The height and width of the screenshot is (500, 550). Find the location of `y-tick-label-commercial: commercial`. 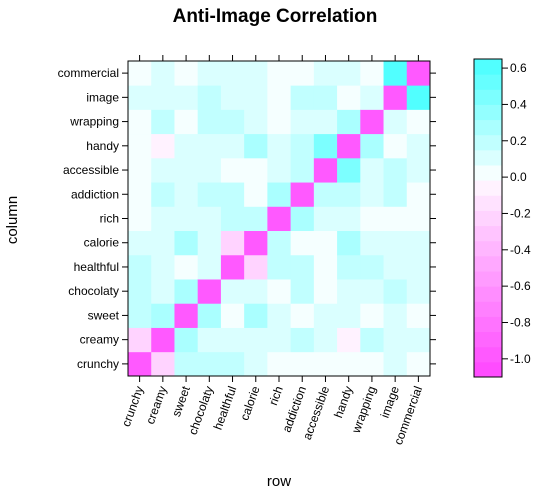

y-tick-label-commercial: commercial is located at coordinates (88, 73).